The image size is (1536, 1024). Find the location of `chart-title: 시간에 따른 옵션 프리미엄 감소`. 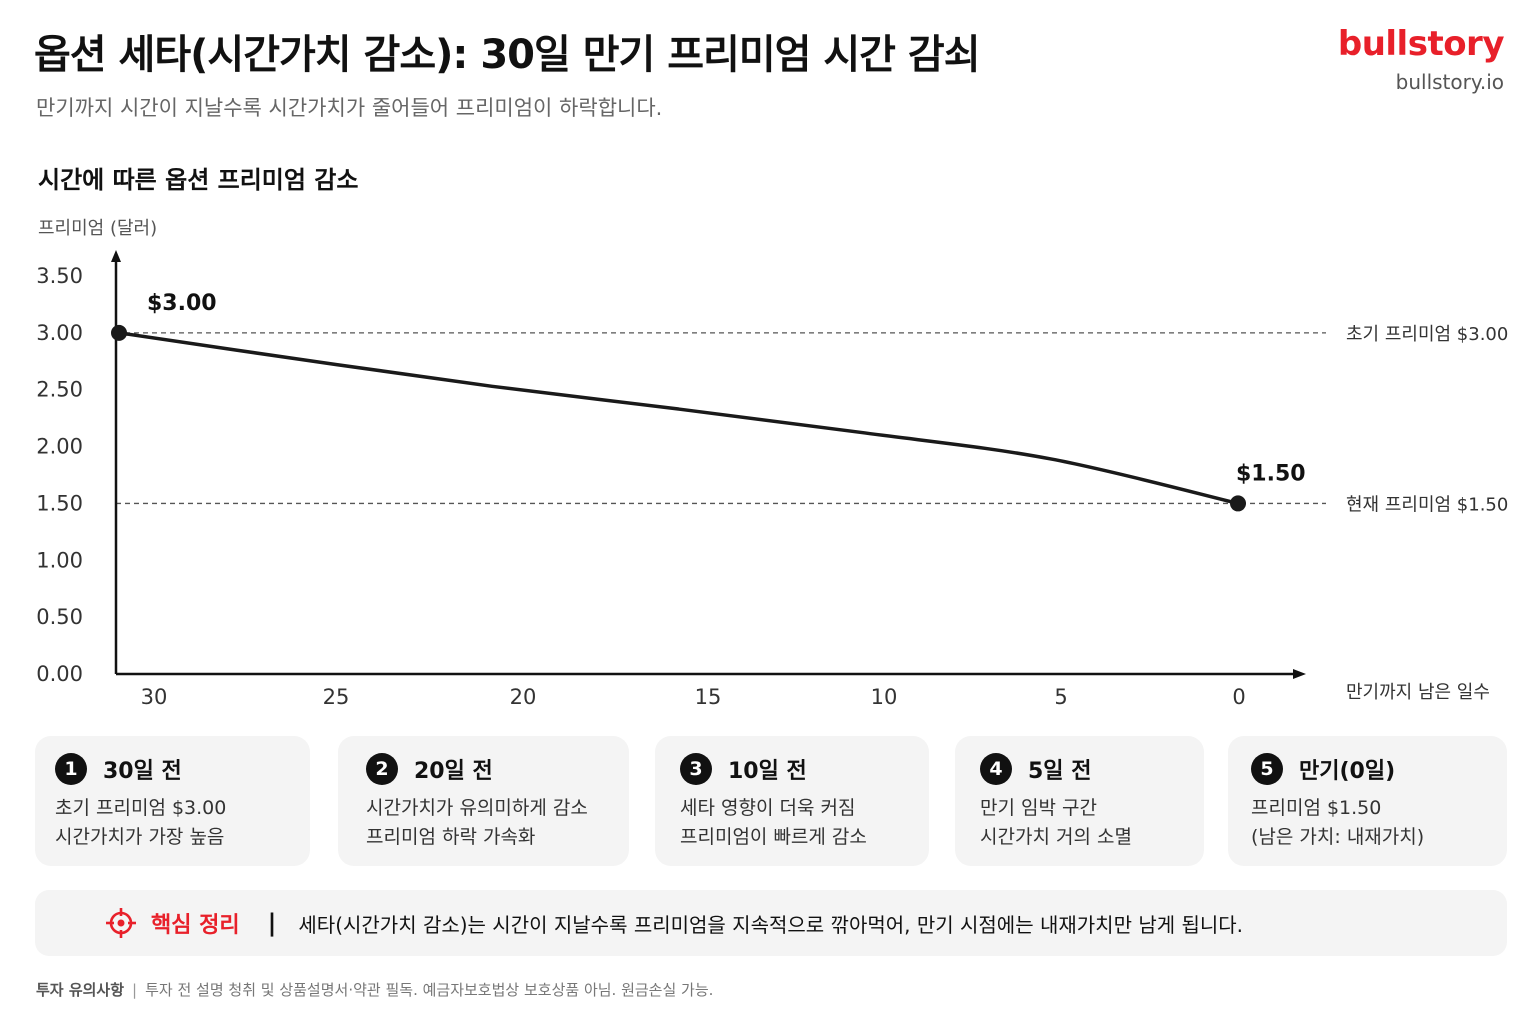

chart-title: 시간에 따른 옵션 프리미엄 감소 is located at coordinates (198, 180).